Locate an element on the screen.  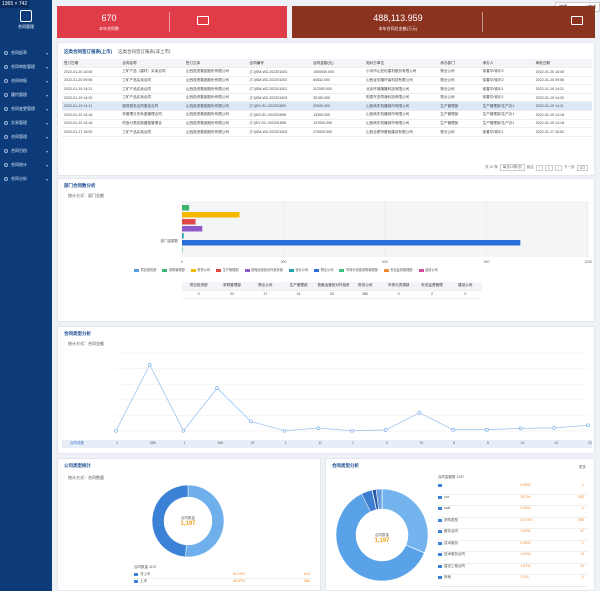
legend-item: 项目投资部 is located at coordinates (145, 269).